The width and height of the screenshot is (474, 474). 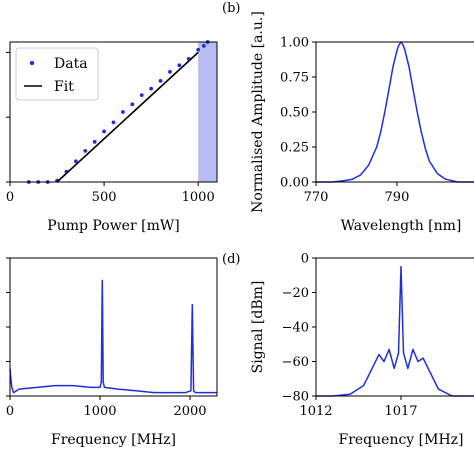 I want to click on chart-d-ytick-label-1: −60, so click(x=295, y=362).